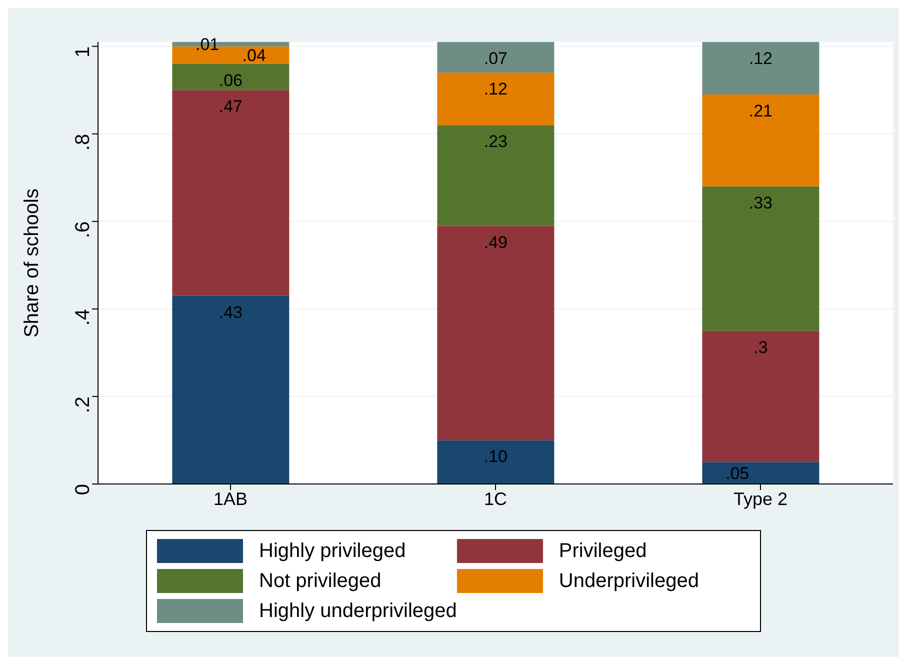 The image size is (907, 665). I want to click on data-label: .49, so click(496, 242).